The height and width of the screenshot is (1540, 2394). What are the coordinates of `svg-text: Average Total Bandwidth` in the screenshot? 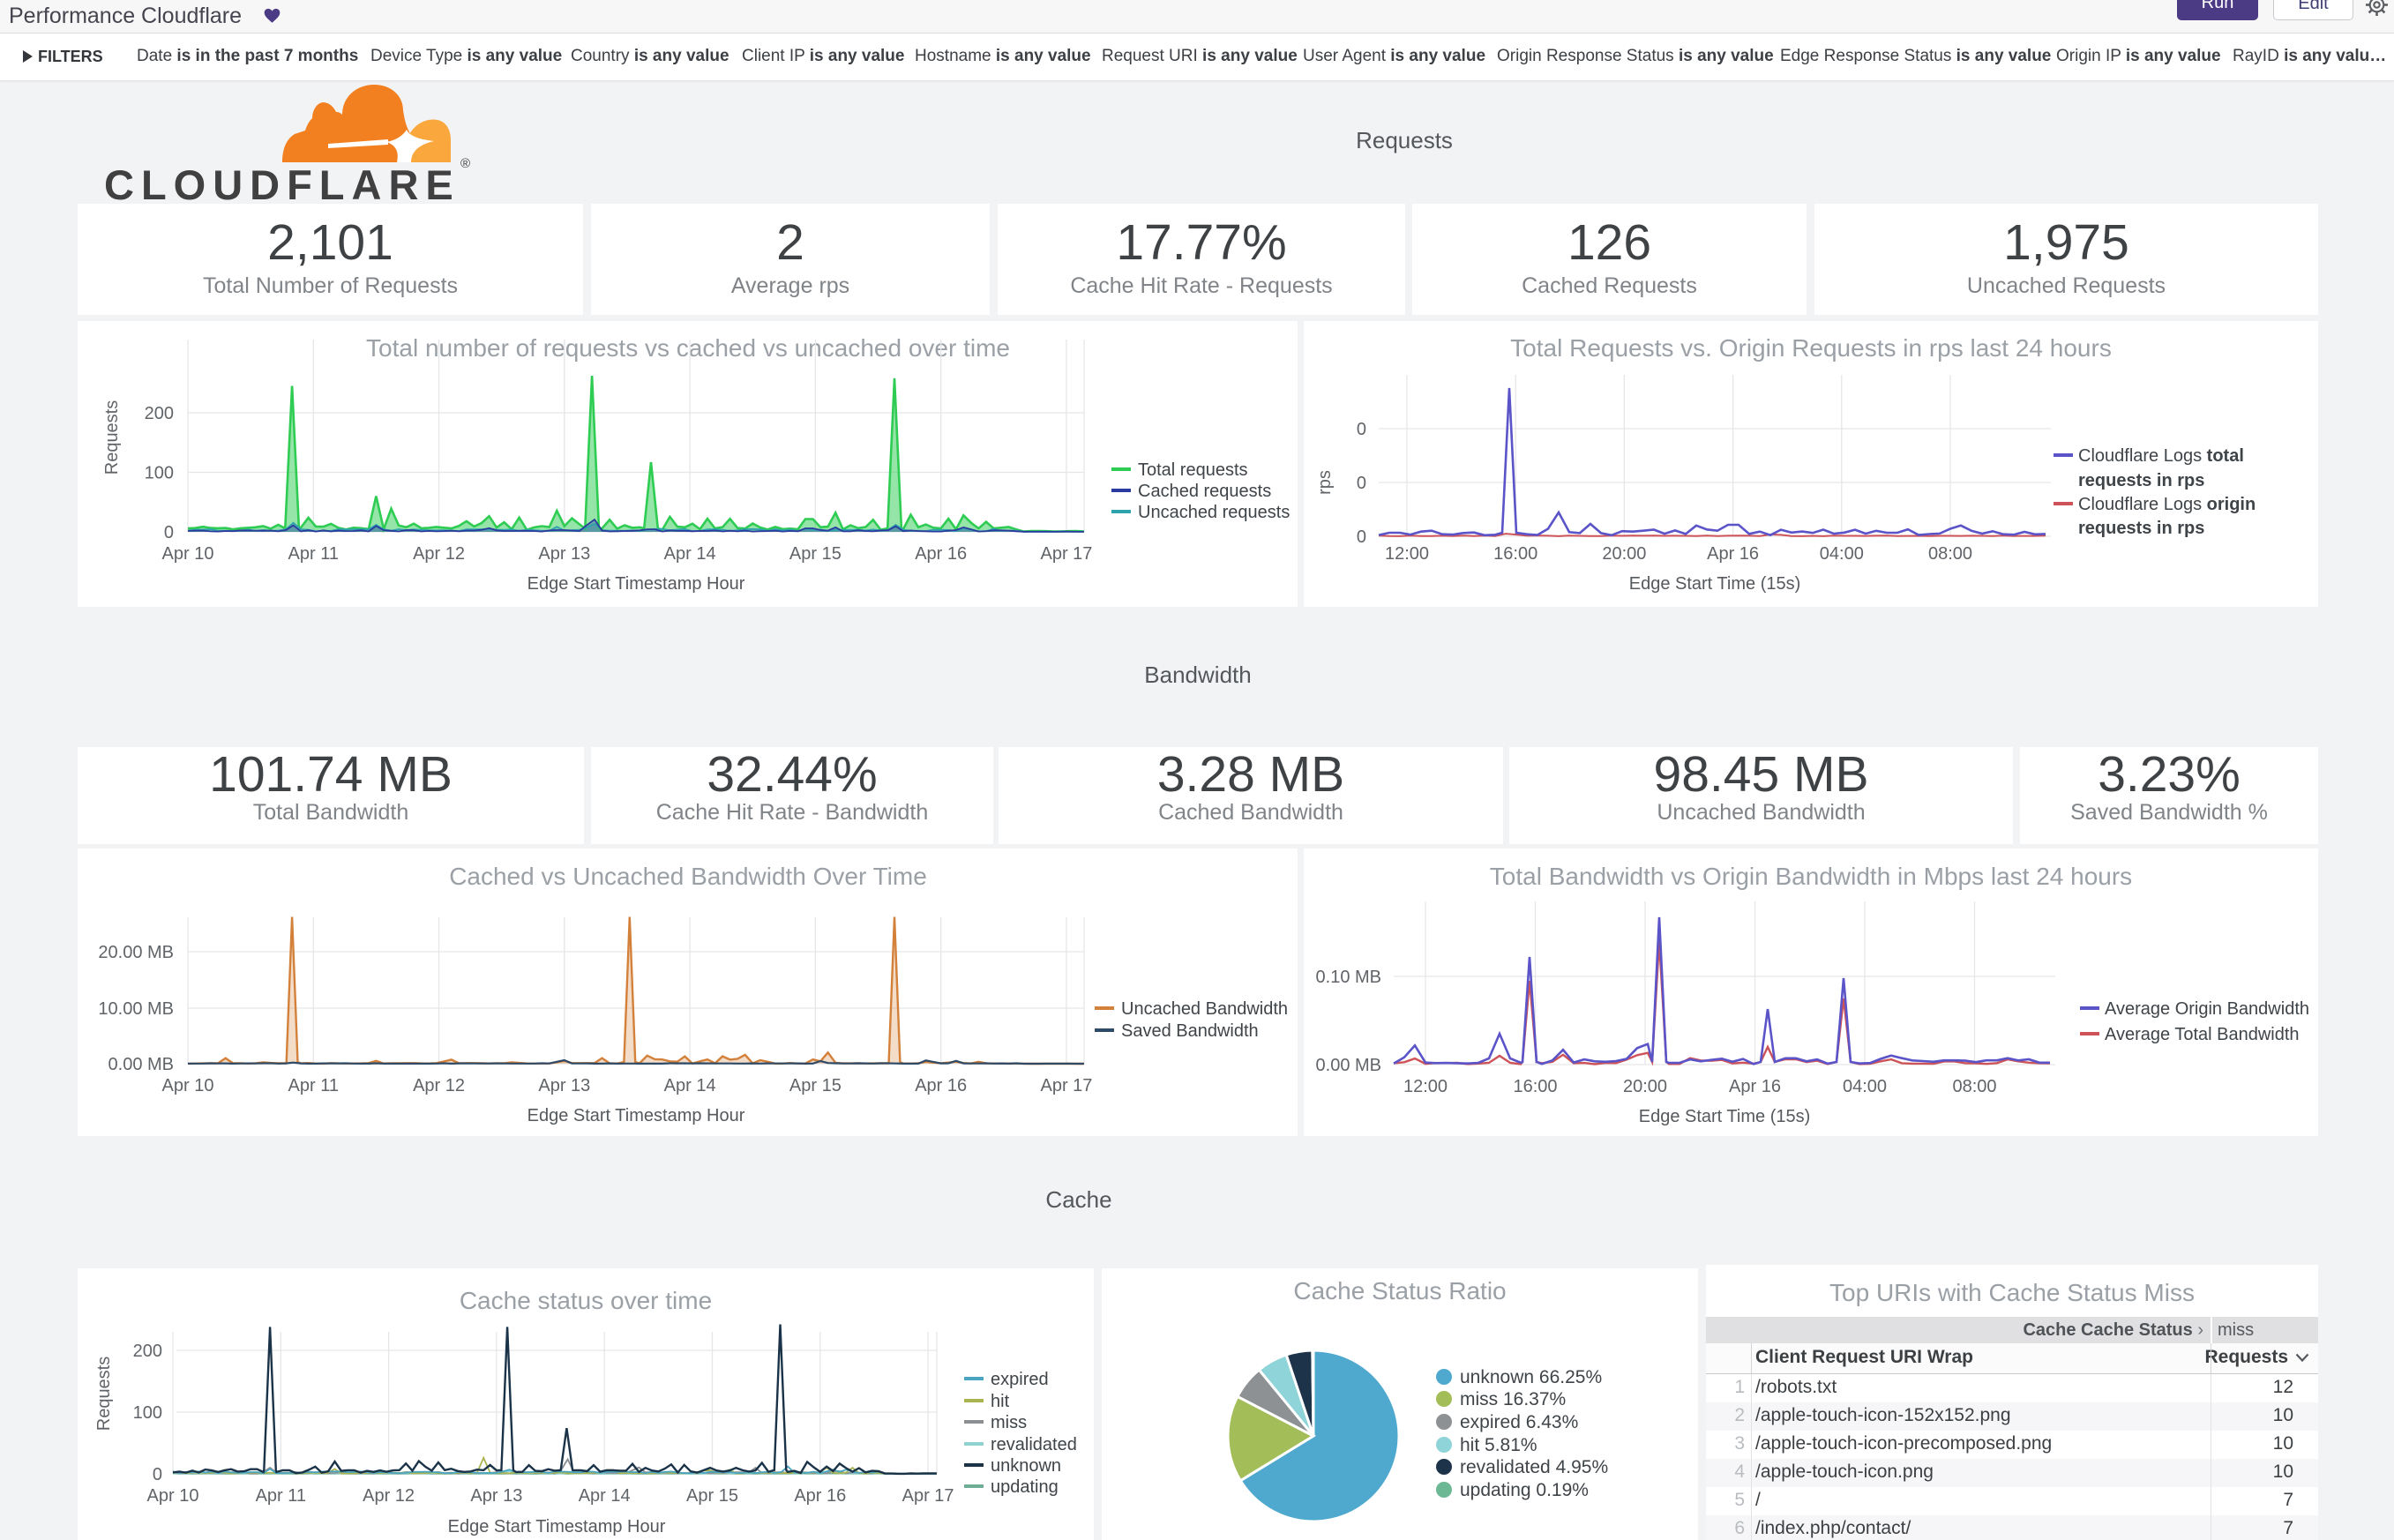 It's located at (2202, 1034).